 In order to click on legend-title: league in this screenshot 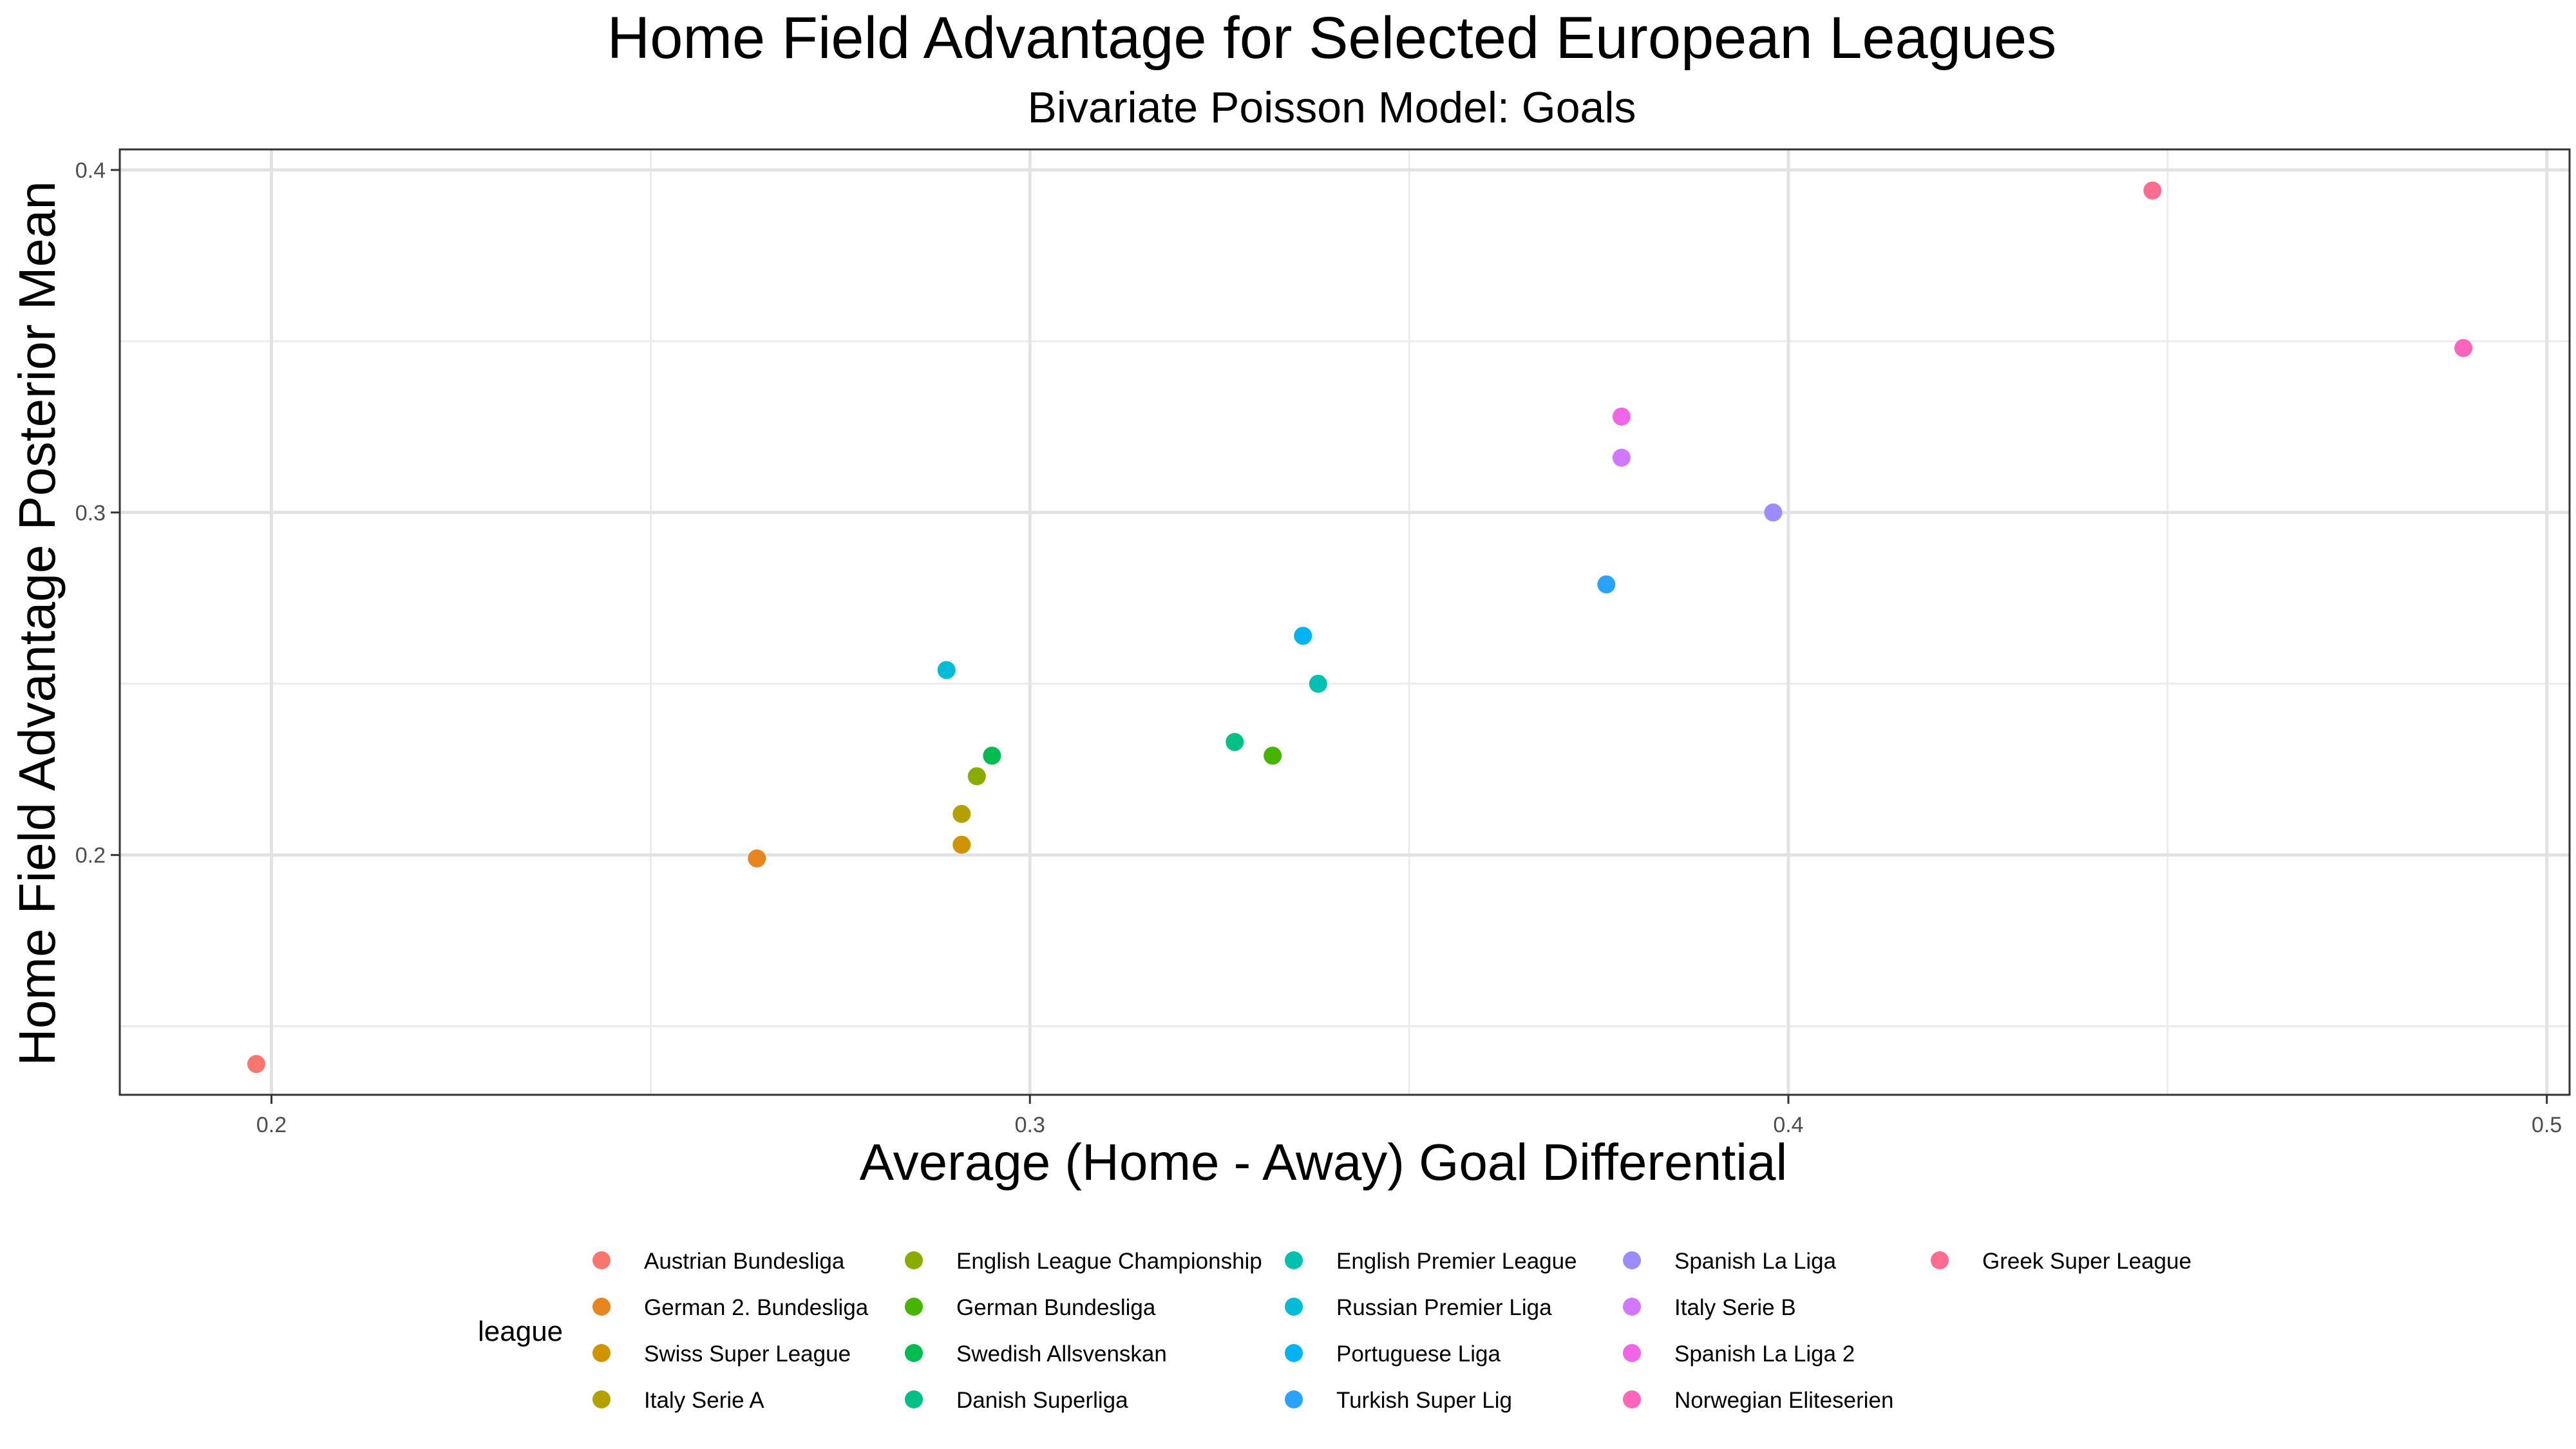, I will do `click(521, 1331)`.